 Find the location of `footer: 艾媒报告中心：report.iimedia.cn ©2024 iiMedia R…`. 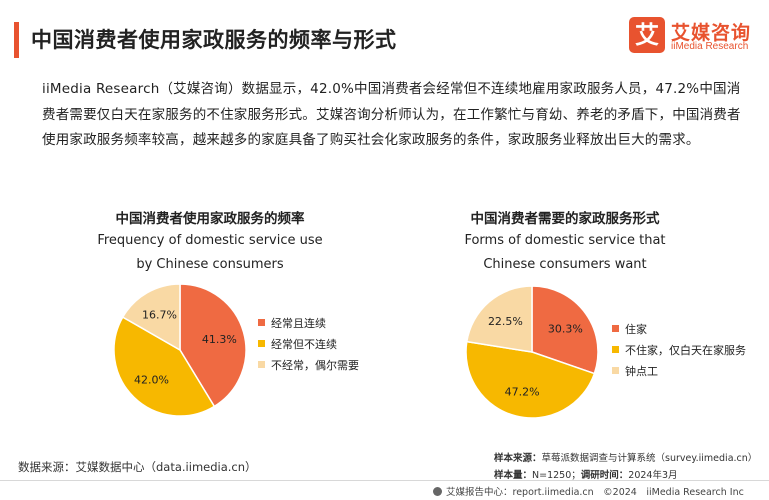

footer: 艾媒报告中心：report.iimedia.cn ©2024 iiMedia R… is located at coordinates (588, 491).